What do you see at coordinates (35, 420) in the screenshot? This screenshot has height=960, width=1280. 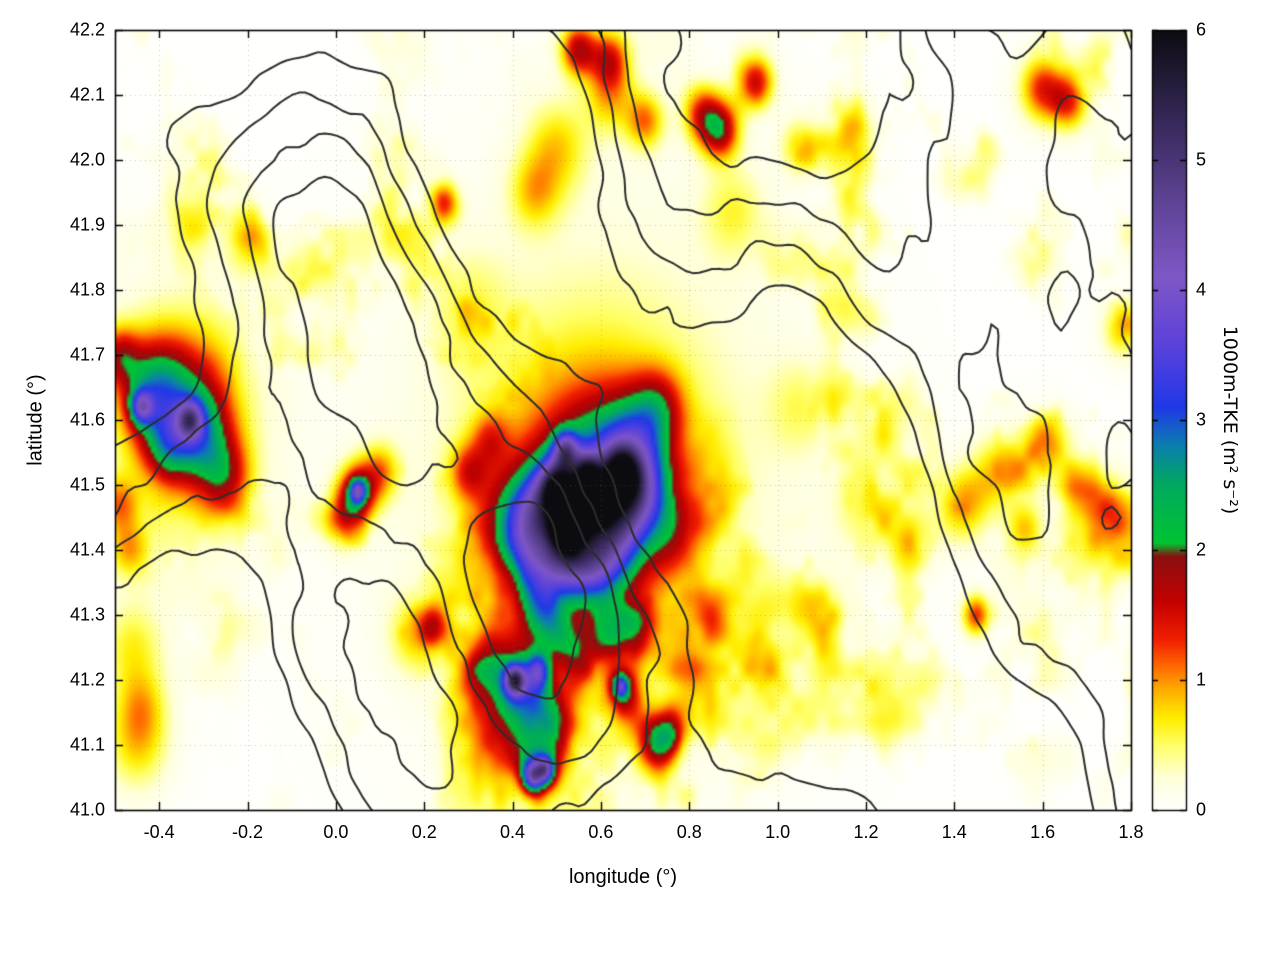 I see `y-axis-label: latitude (°)` at bounding box center [35, 420].